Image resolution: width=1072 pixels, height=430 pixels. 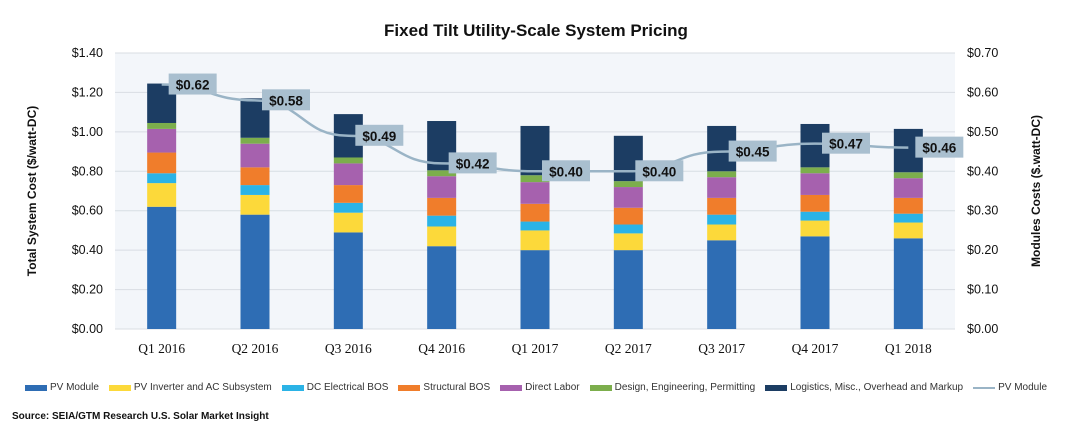 I want to click on legend-item: Structural BOS, so click(x=444, y=387).